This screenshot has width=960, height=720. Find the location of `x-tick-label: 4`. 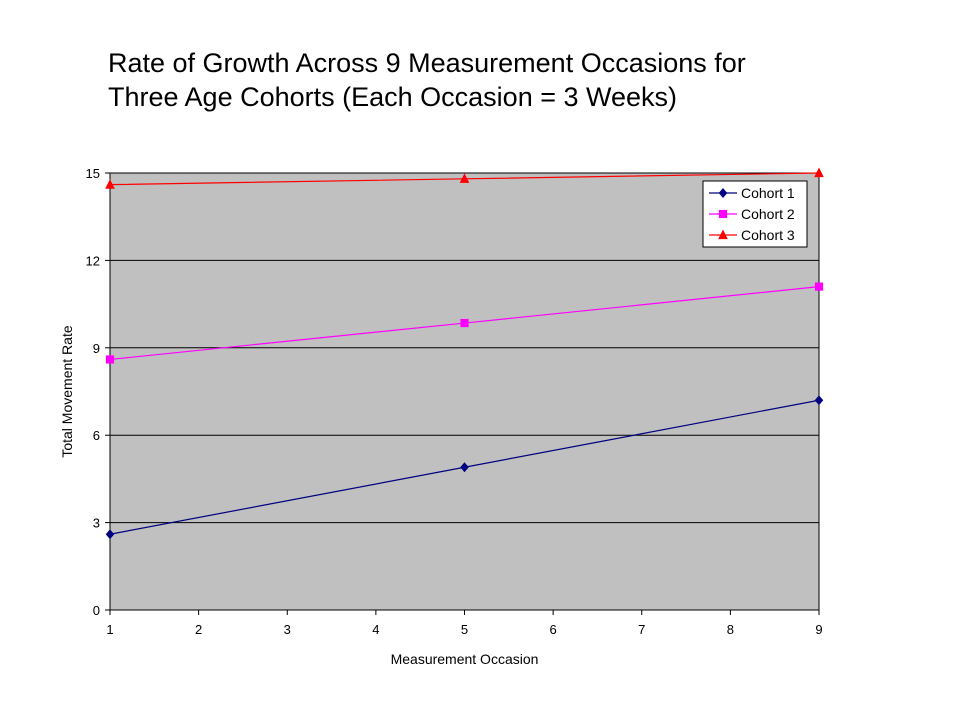

x-tick-label: 4 is located at coordinates (375, 629).